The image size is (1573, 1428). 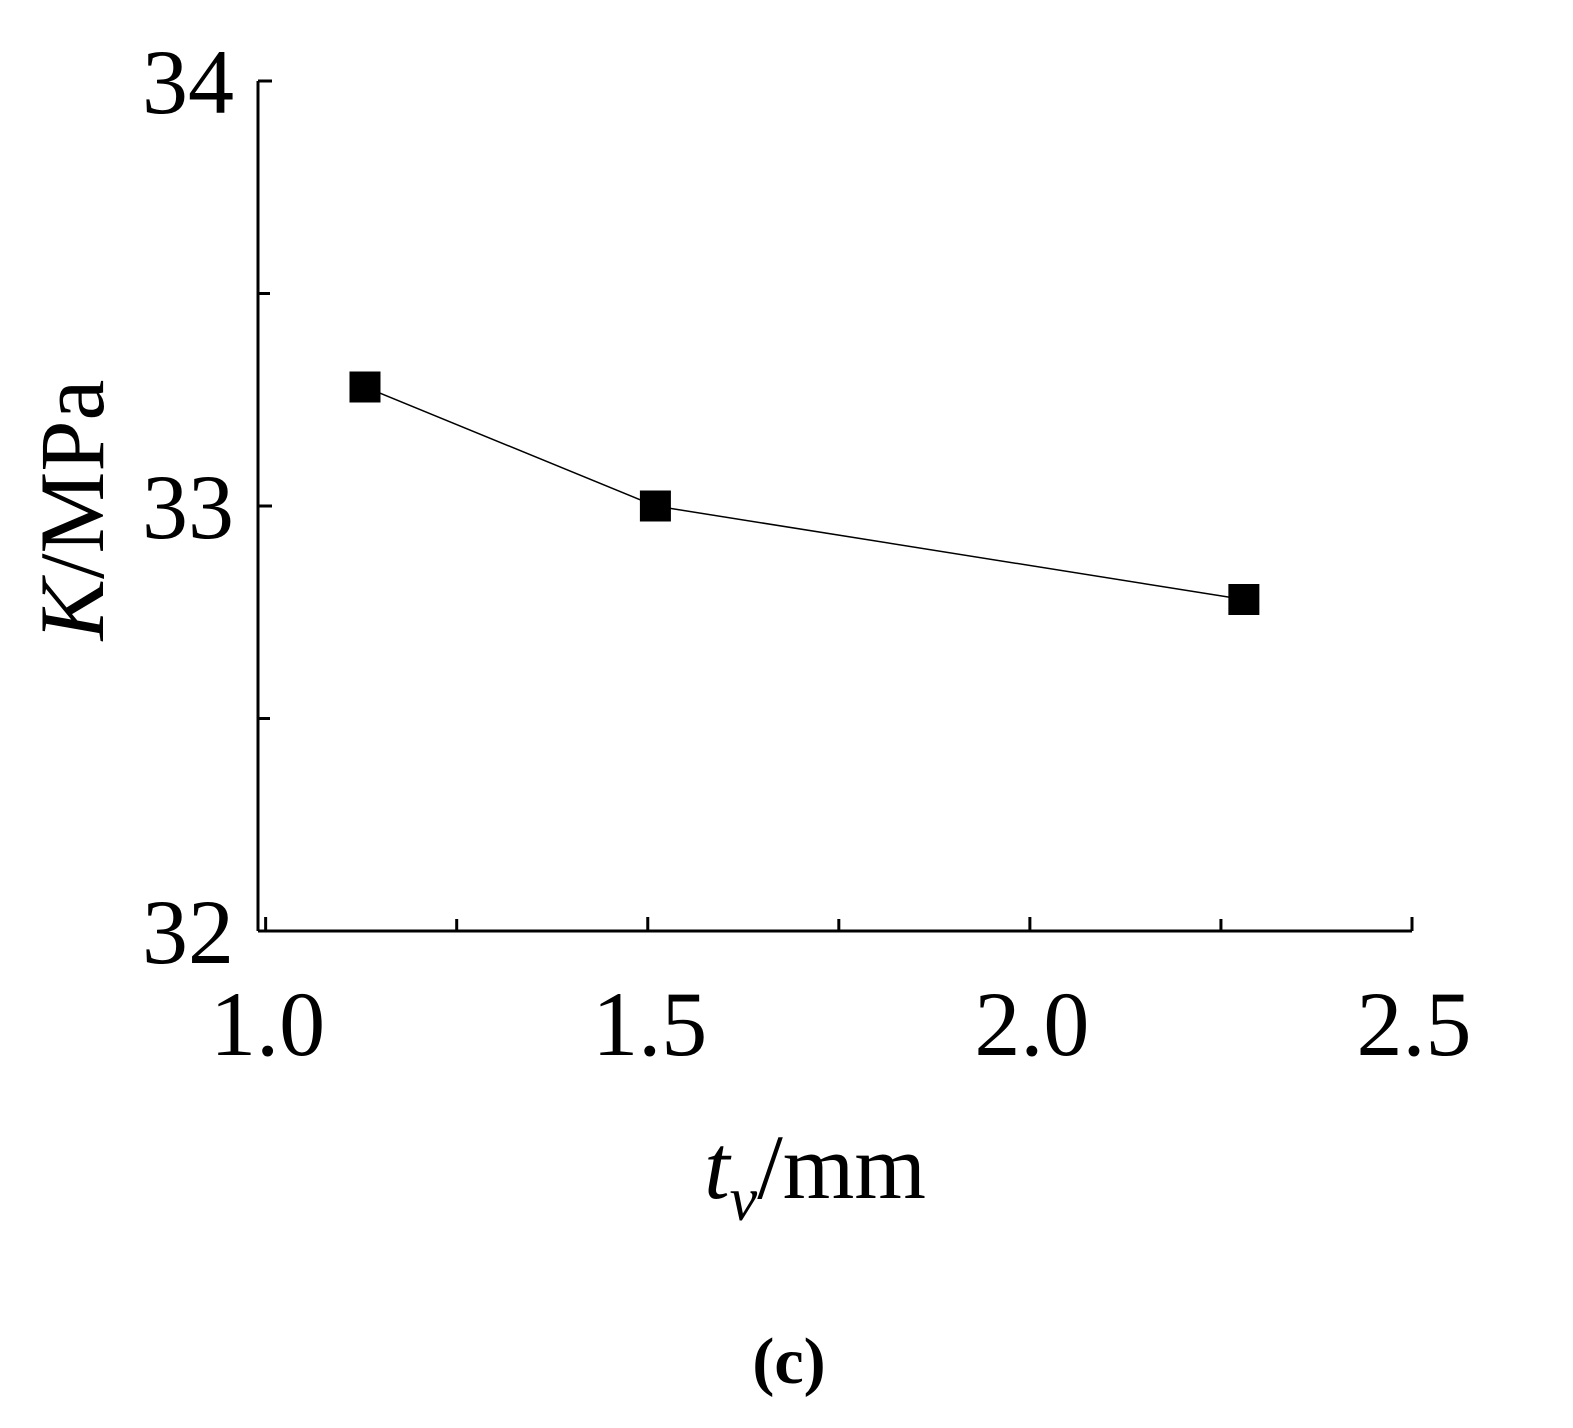 I want to click on y-tick-label: 33, so click(x=188, y=507).